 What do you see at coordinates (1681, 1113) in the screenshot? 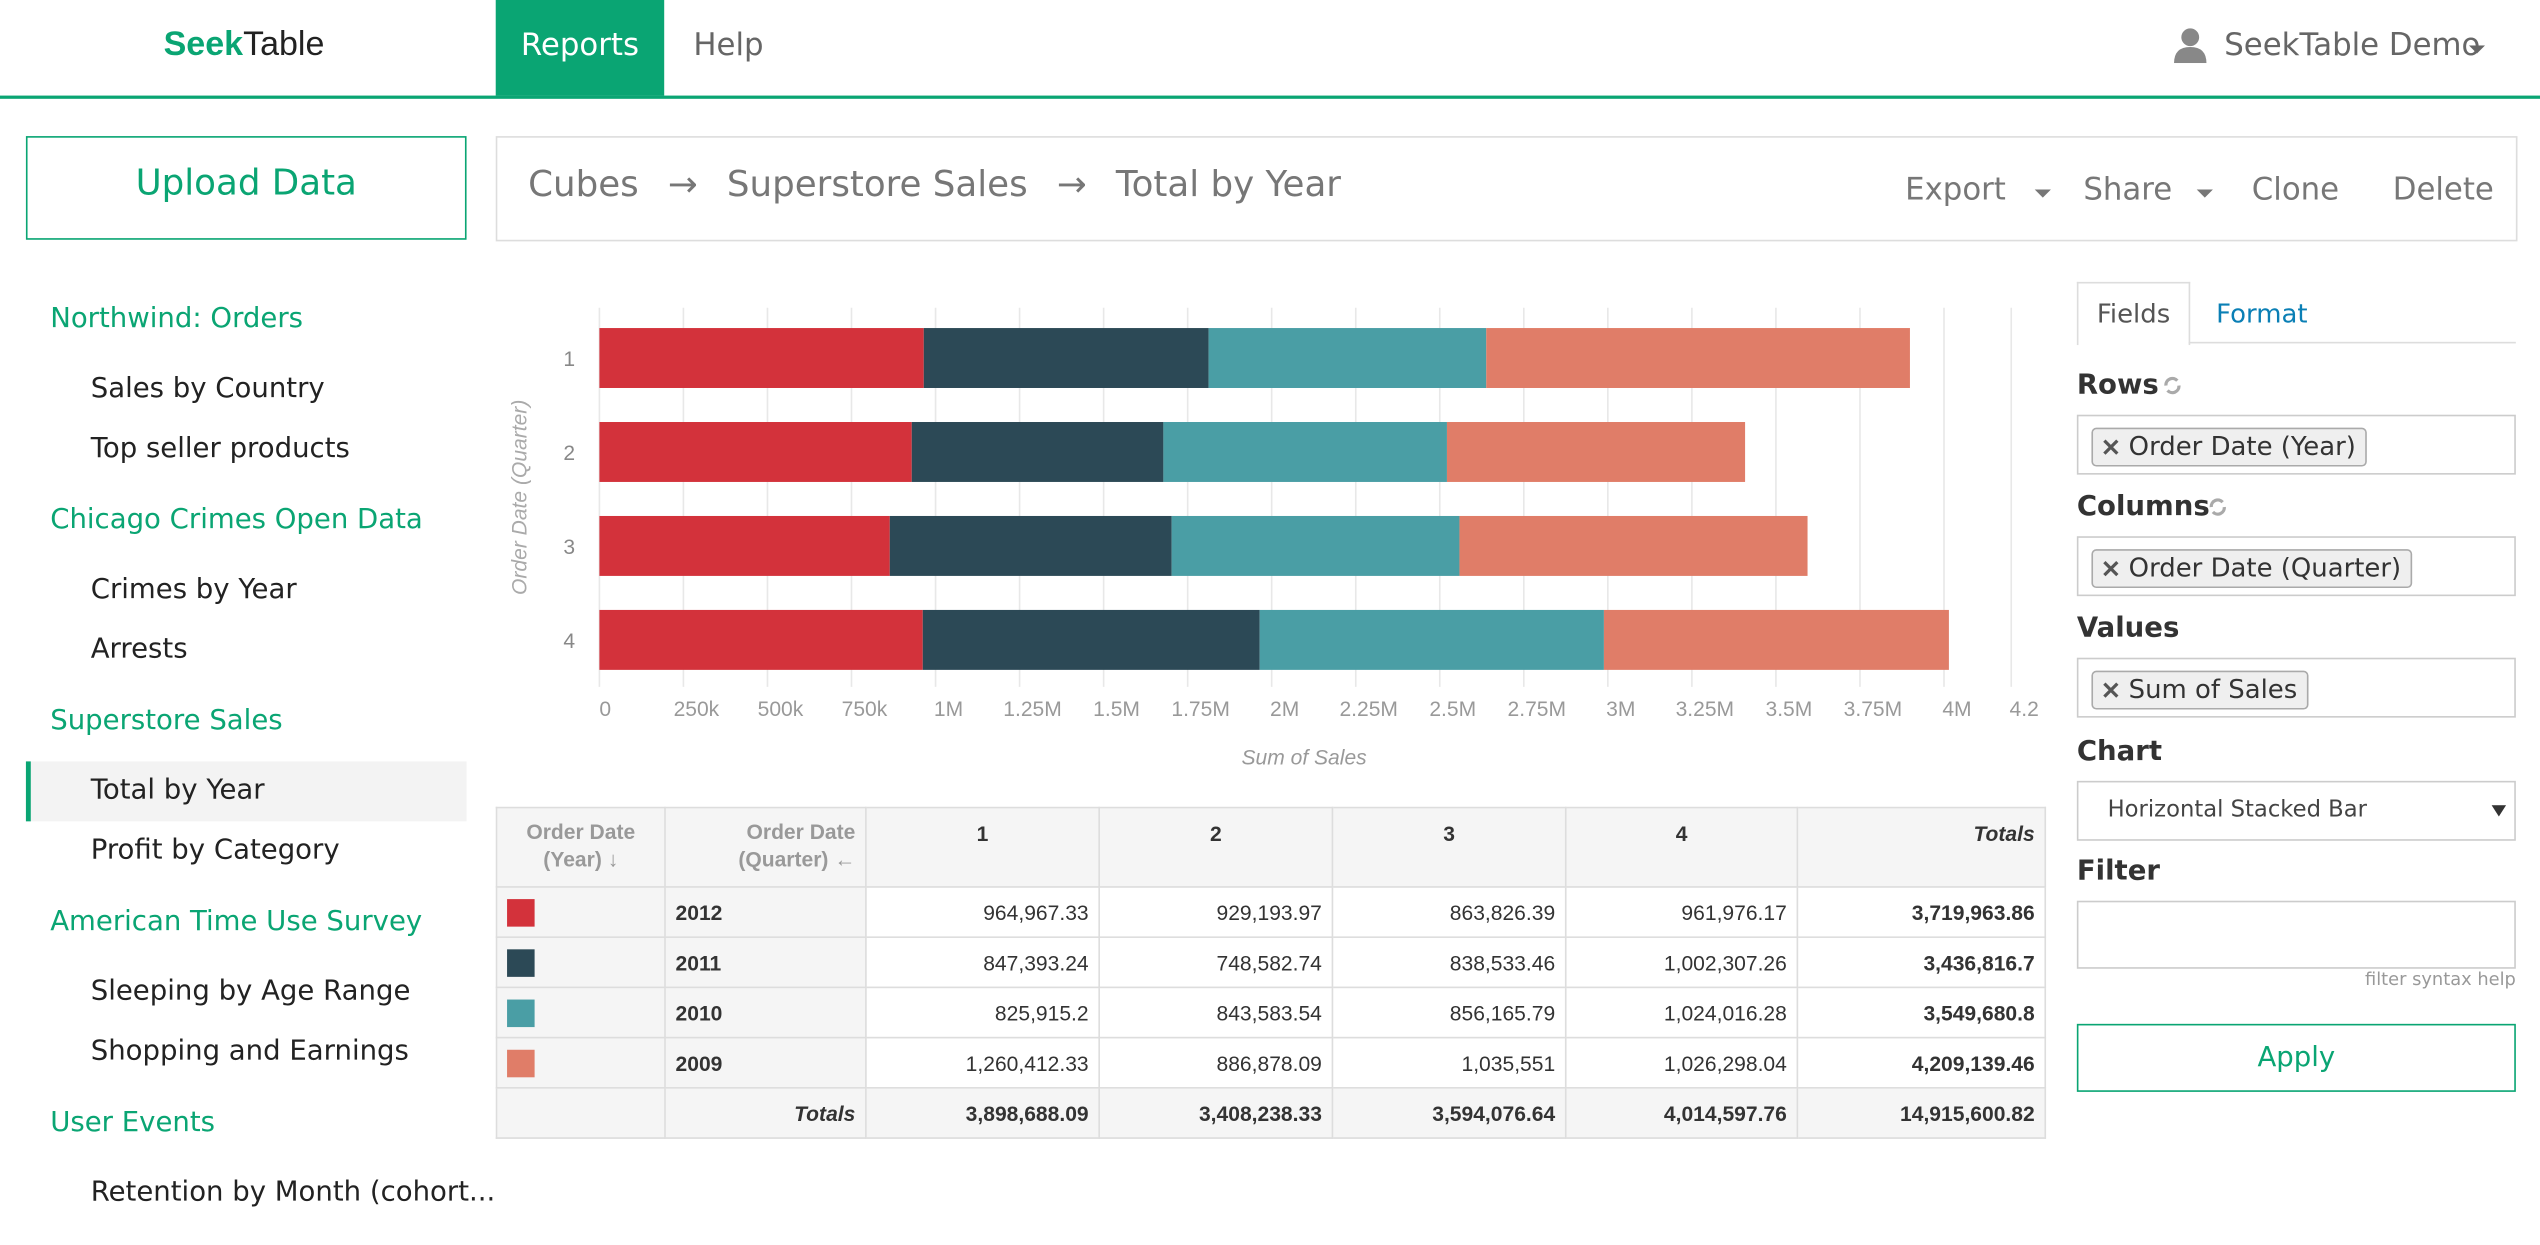
I see `totals-cell: 4,014,597.76` at bounding box center [1681, 1113].